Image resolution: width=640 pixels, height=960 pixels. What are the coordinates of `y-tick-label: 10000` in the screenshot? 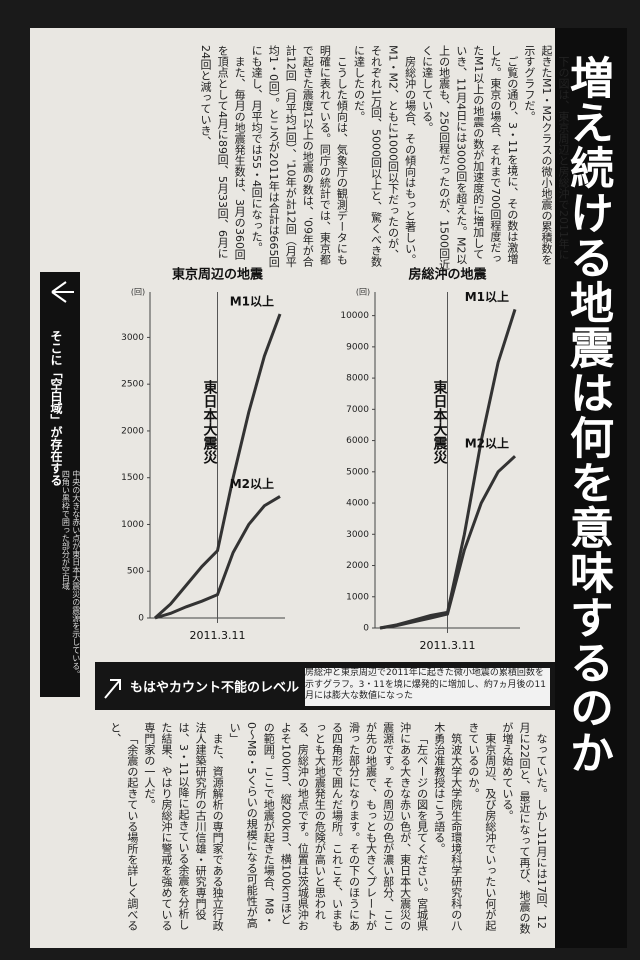 It's located at (354, 316).